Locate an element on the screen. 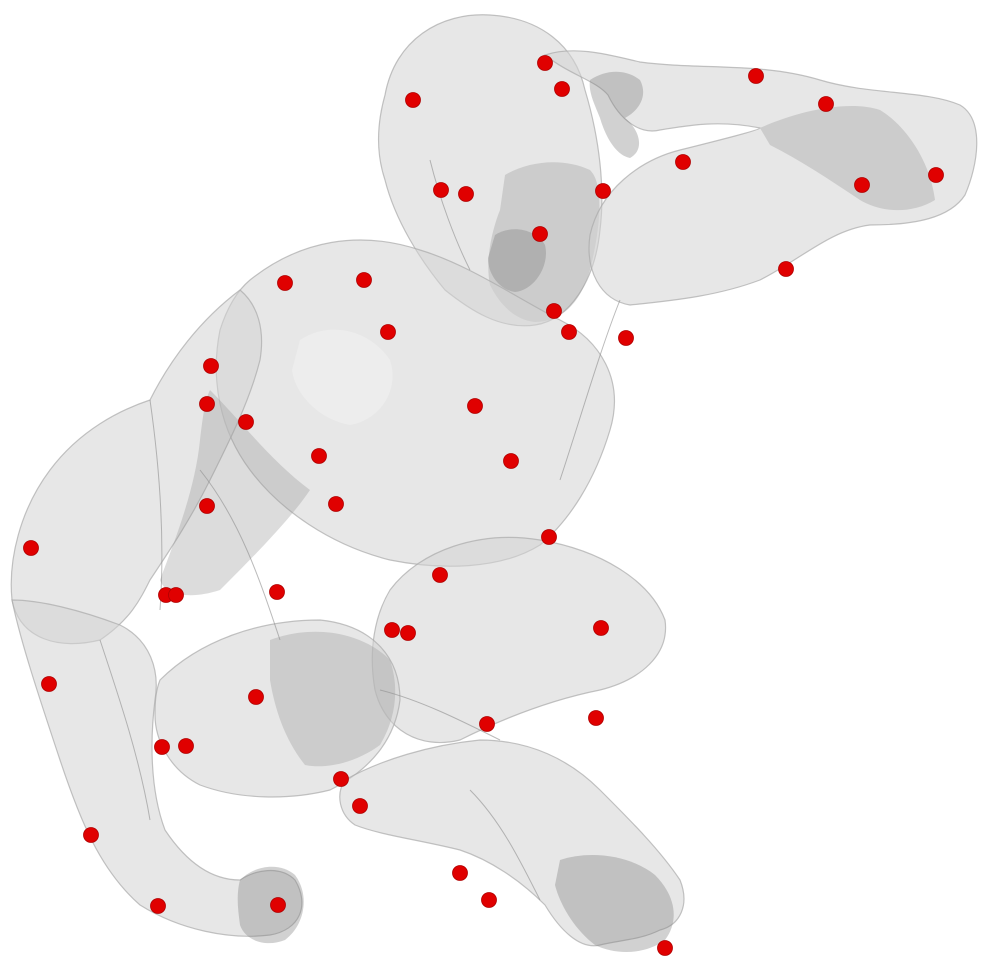 The height and width of the screenshot is (978, 990). gorilla-armpit-shadow is located at coordinates (235, 493).